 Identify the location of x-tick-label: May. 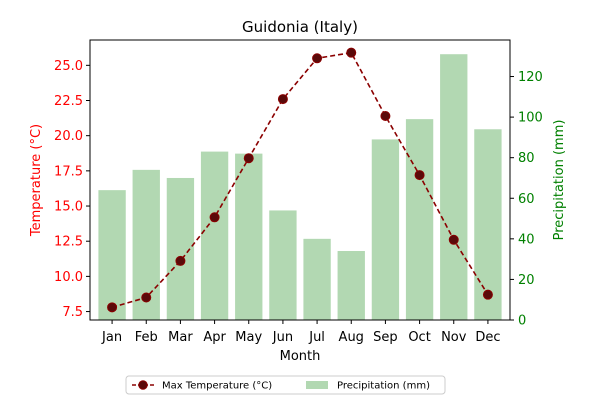
(248, 337).